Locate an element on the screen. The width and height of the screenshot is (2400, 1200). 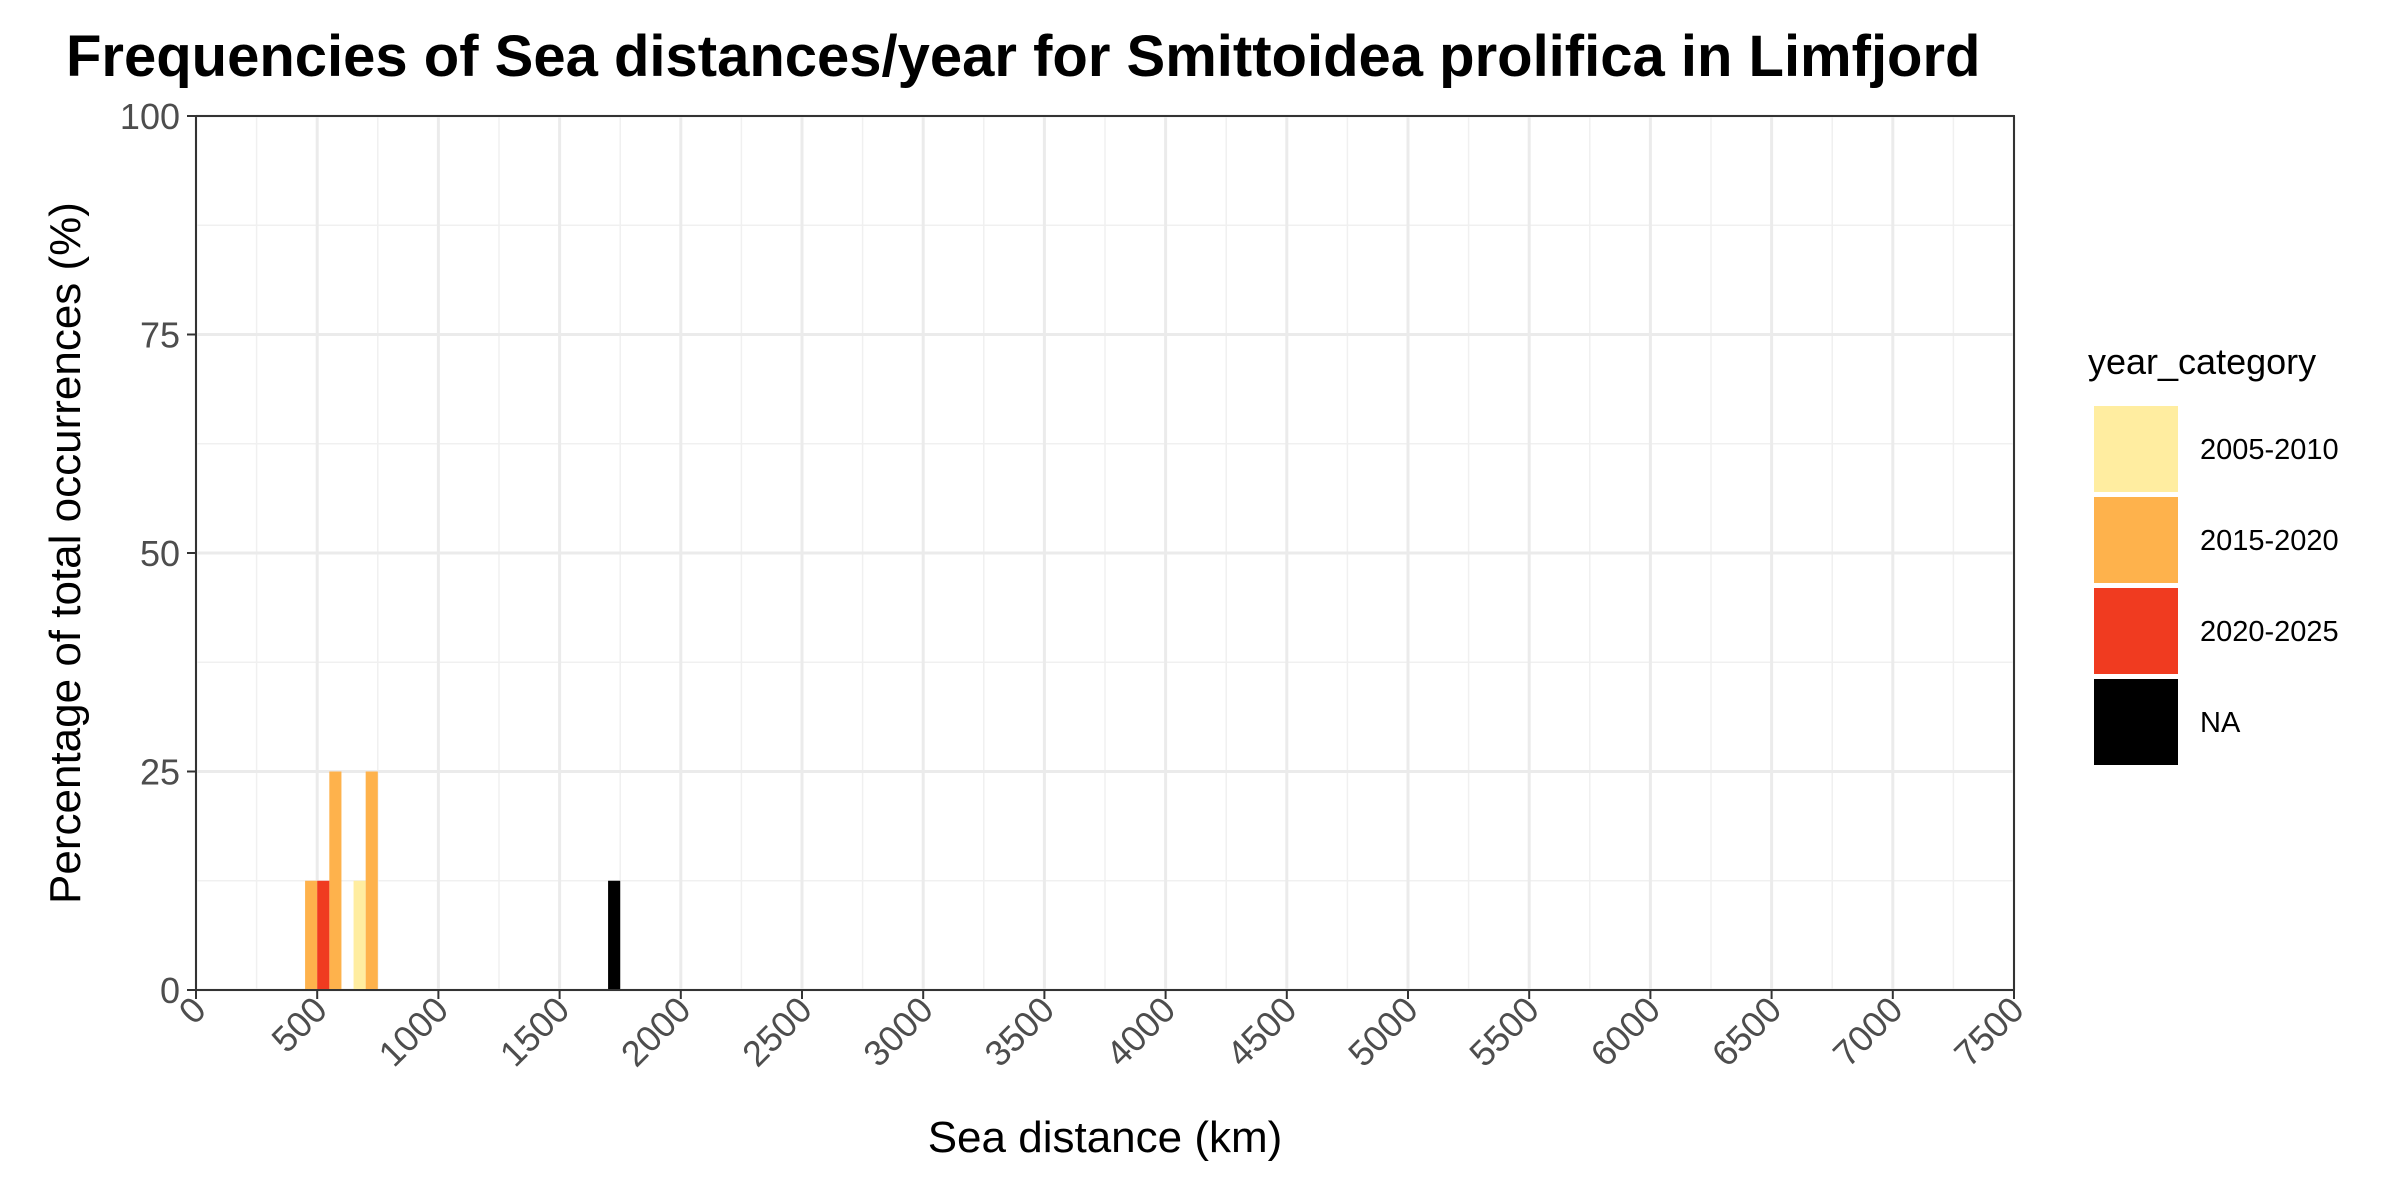
legend-key-label: 2020-2025 is located at coordinates (2269, 632).